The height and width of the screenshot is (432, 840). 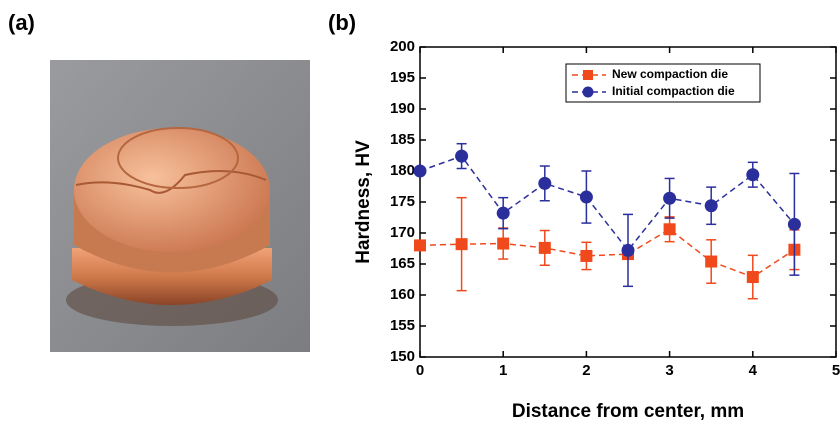 What do you see at coordinates (402, 356) in the screenshot?
I see `y-tick-label: 150` at bounding box center [402, 356].